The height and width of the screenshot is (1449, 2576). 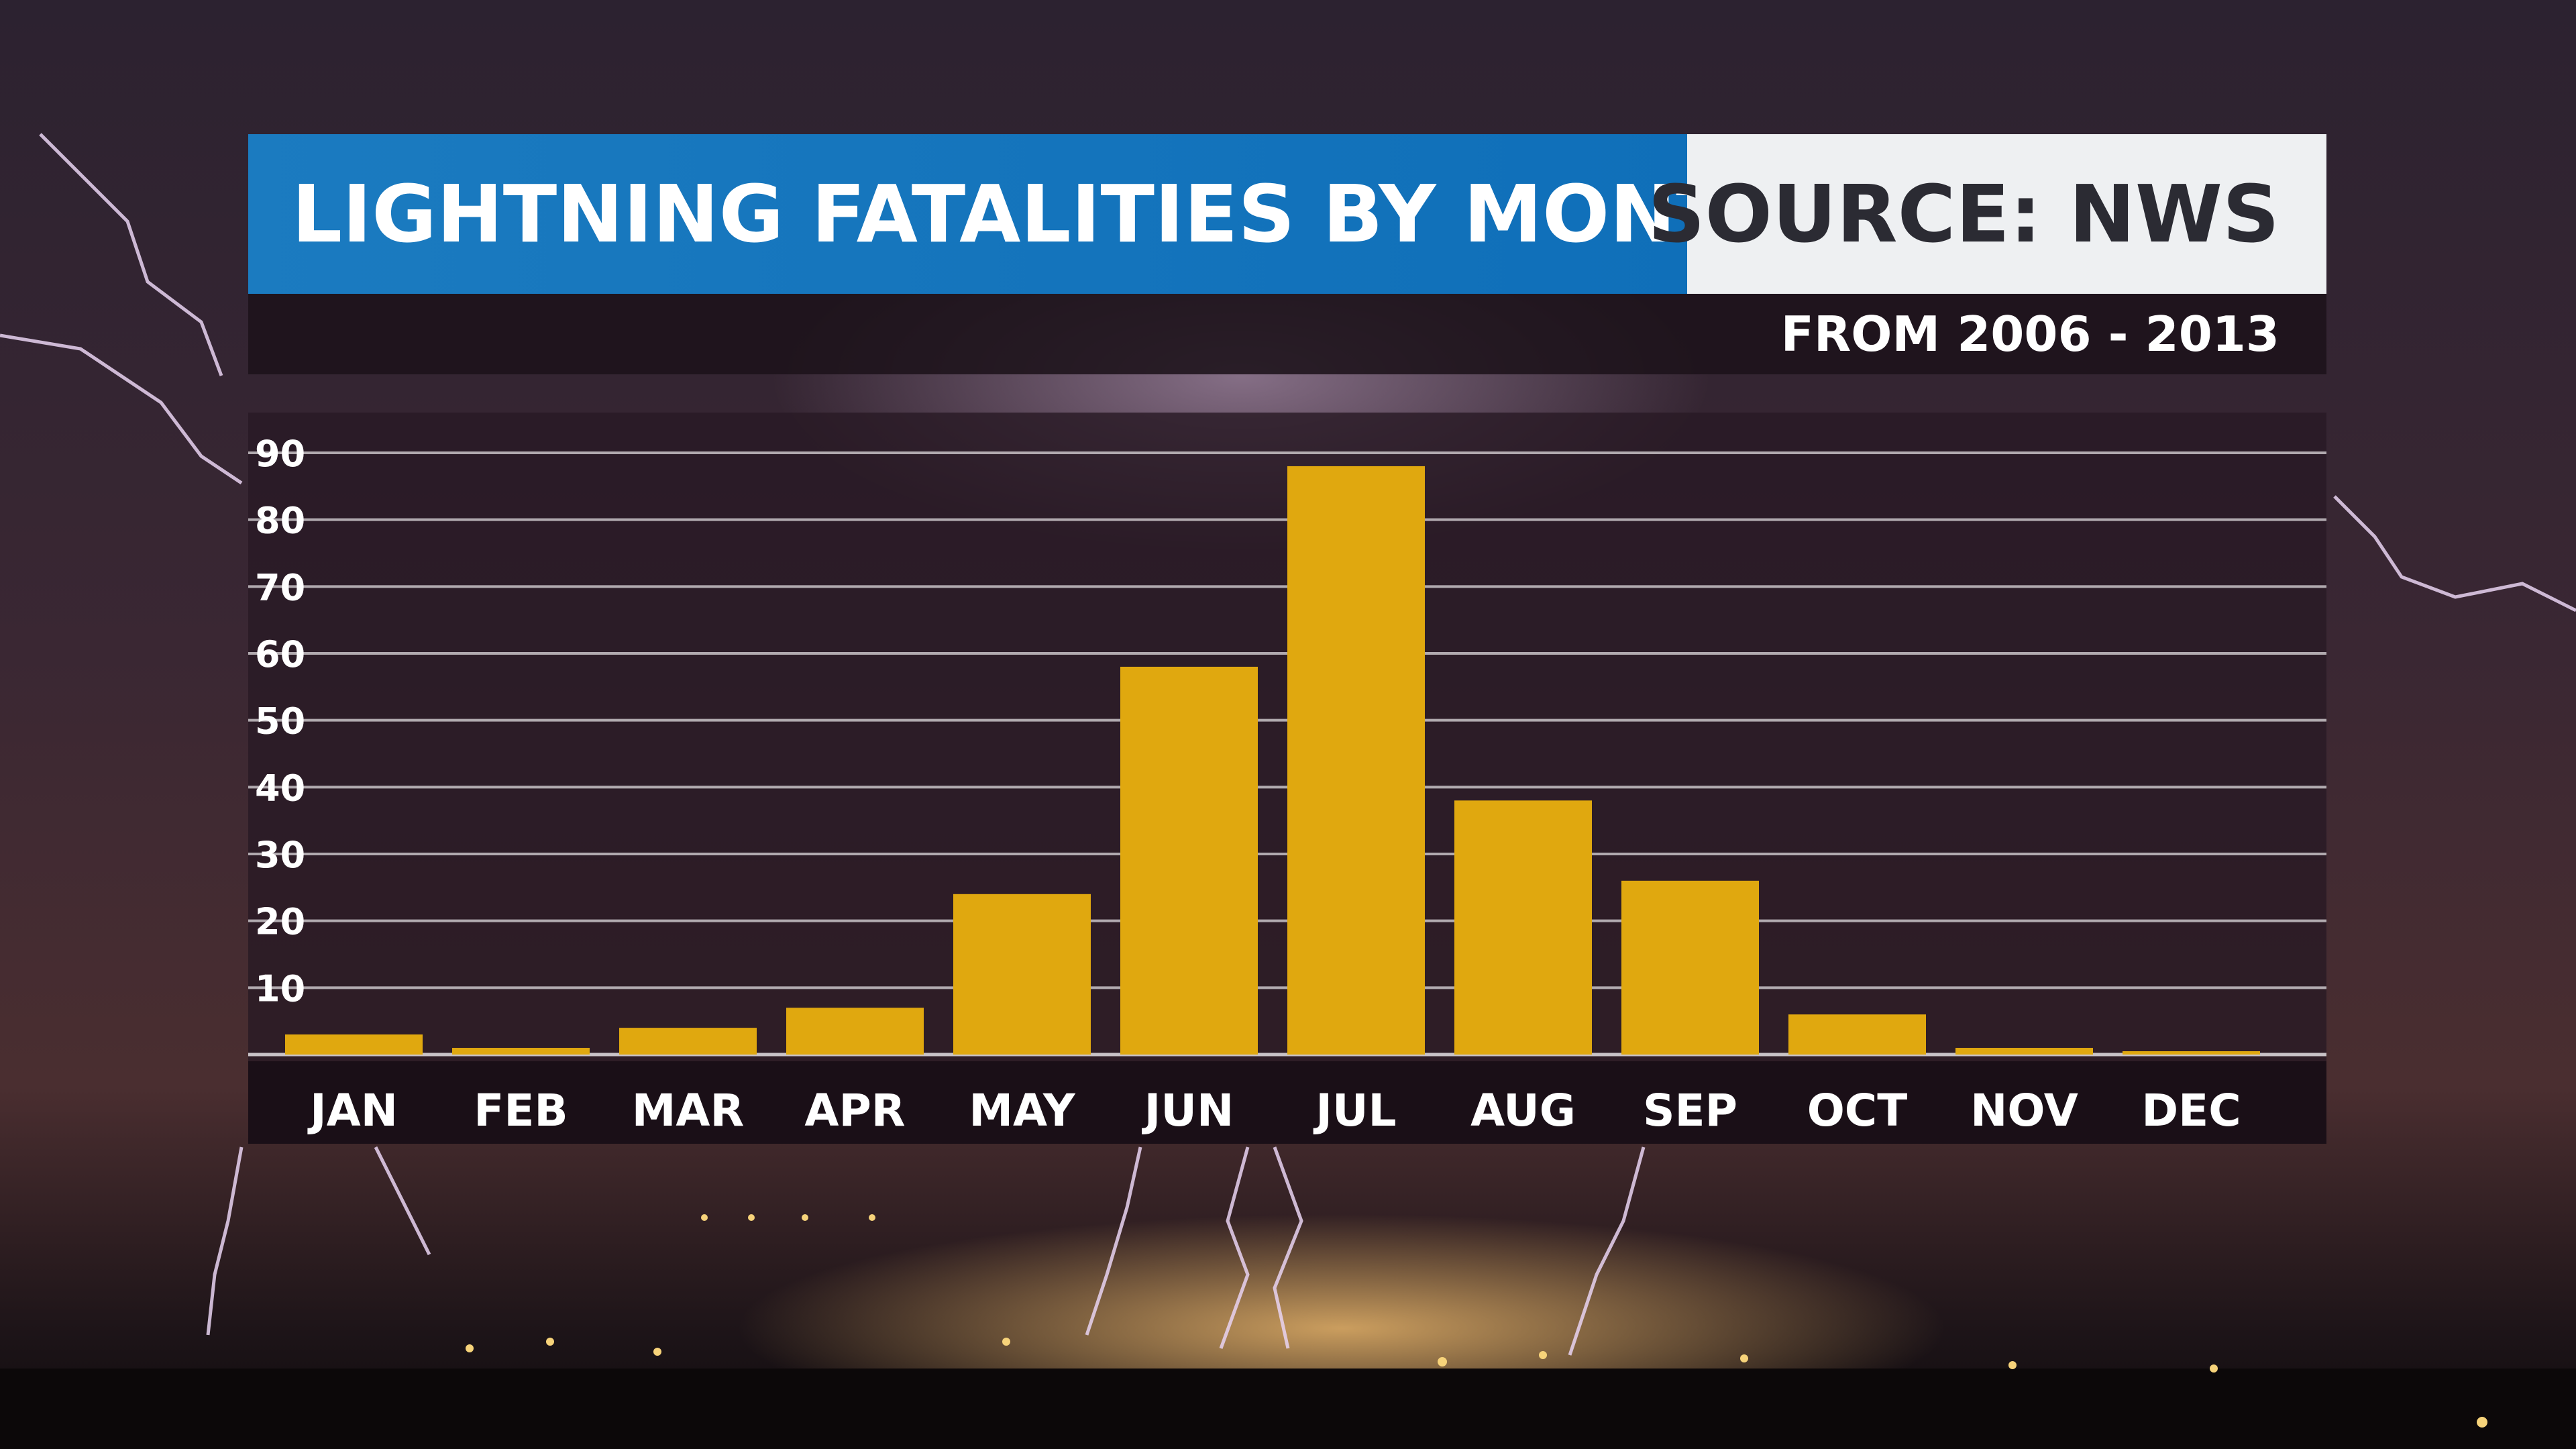 I want to click on y-tick-label: 30, so click(x=280, y=855).